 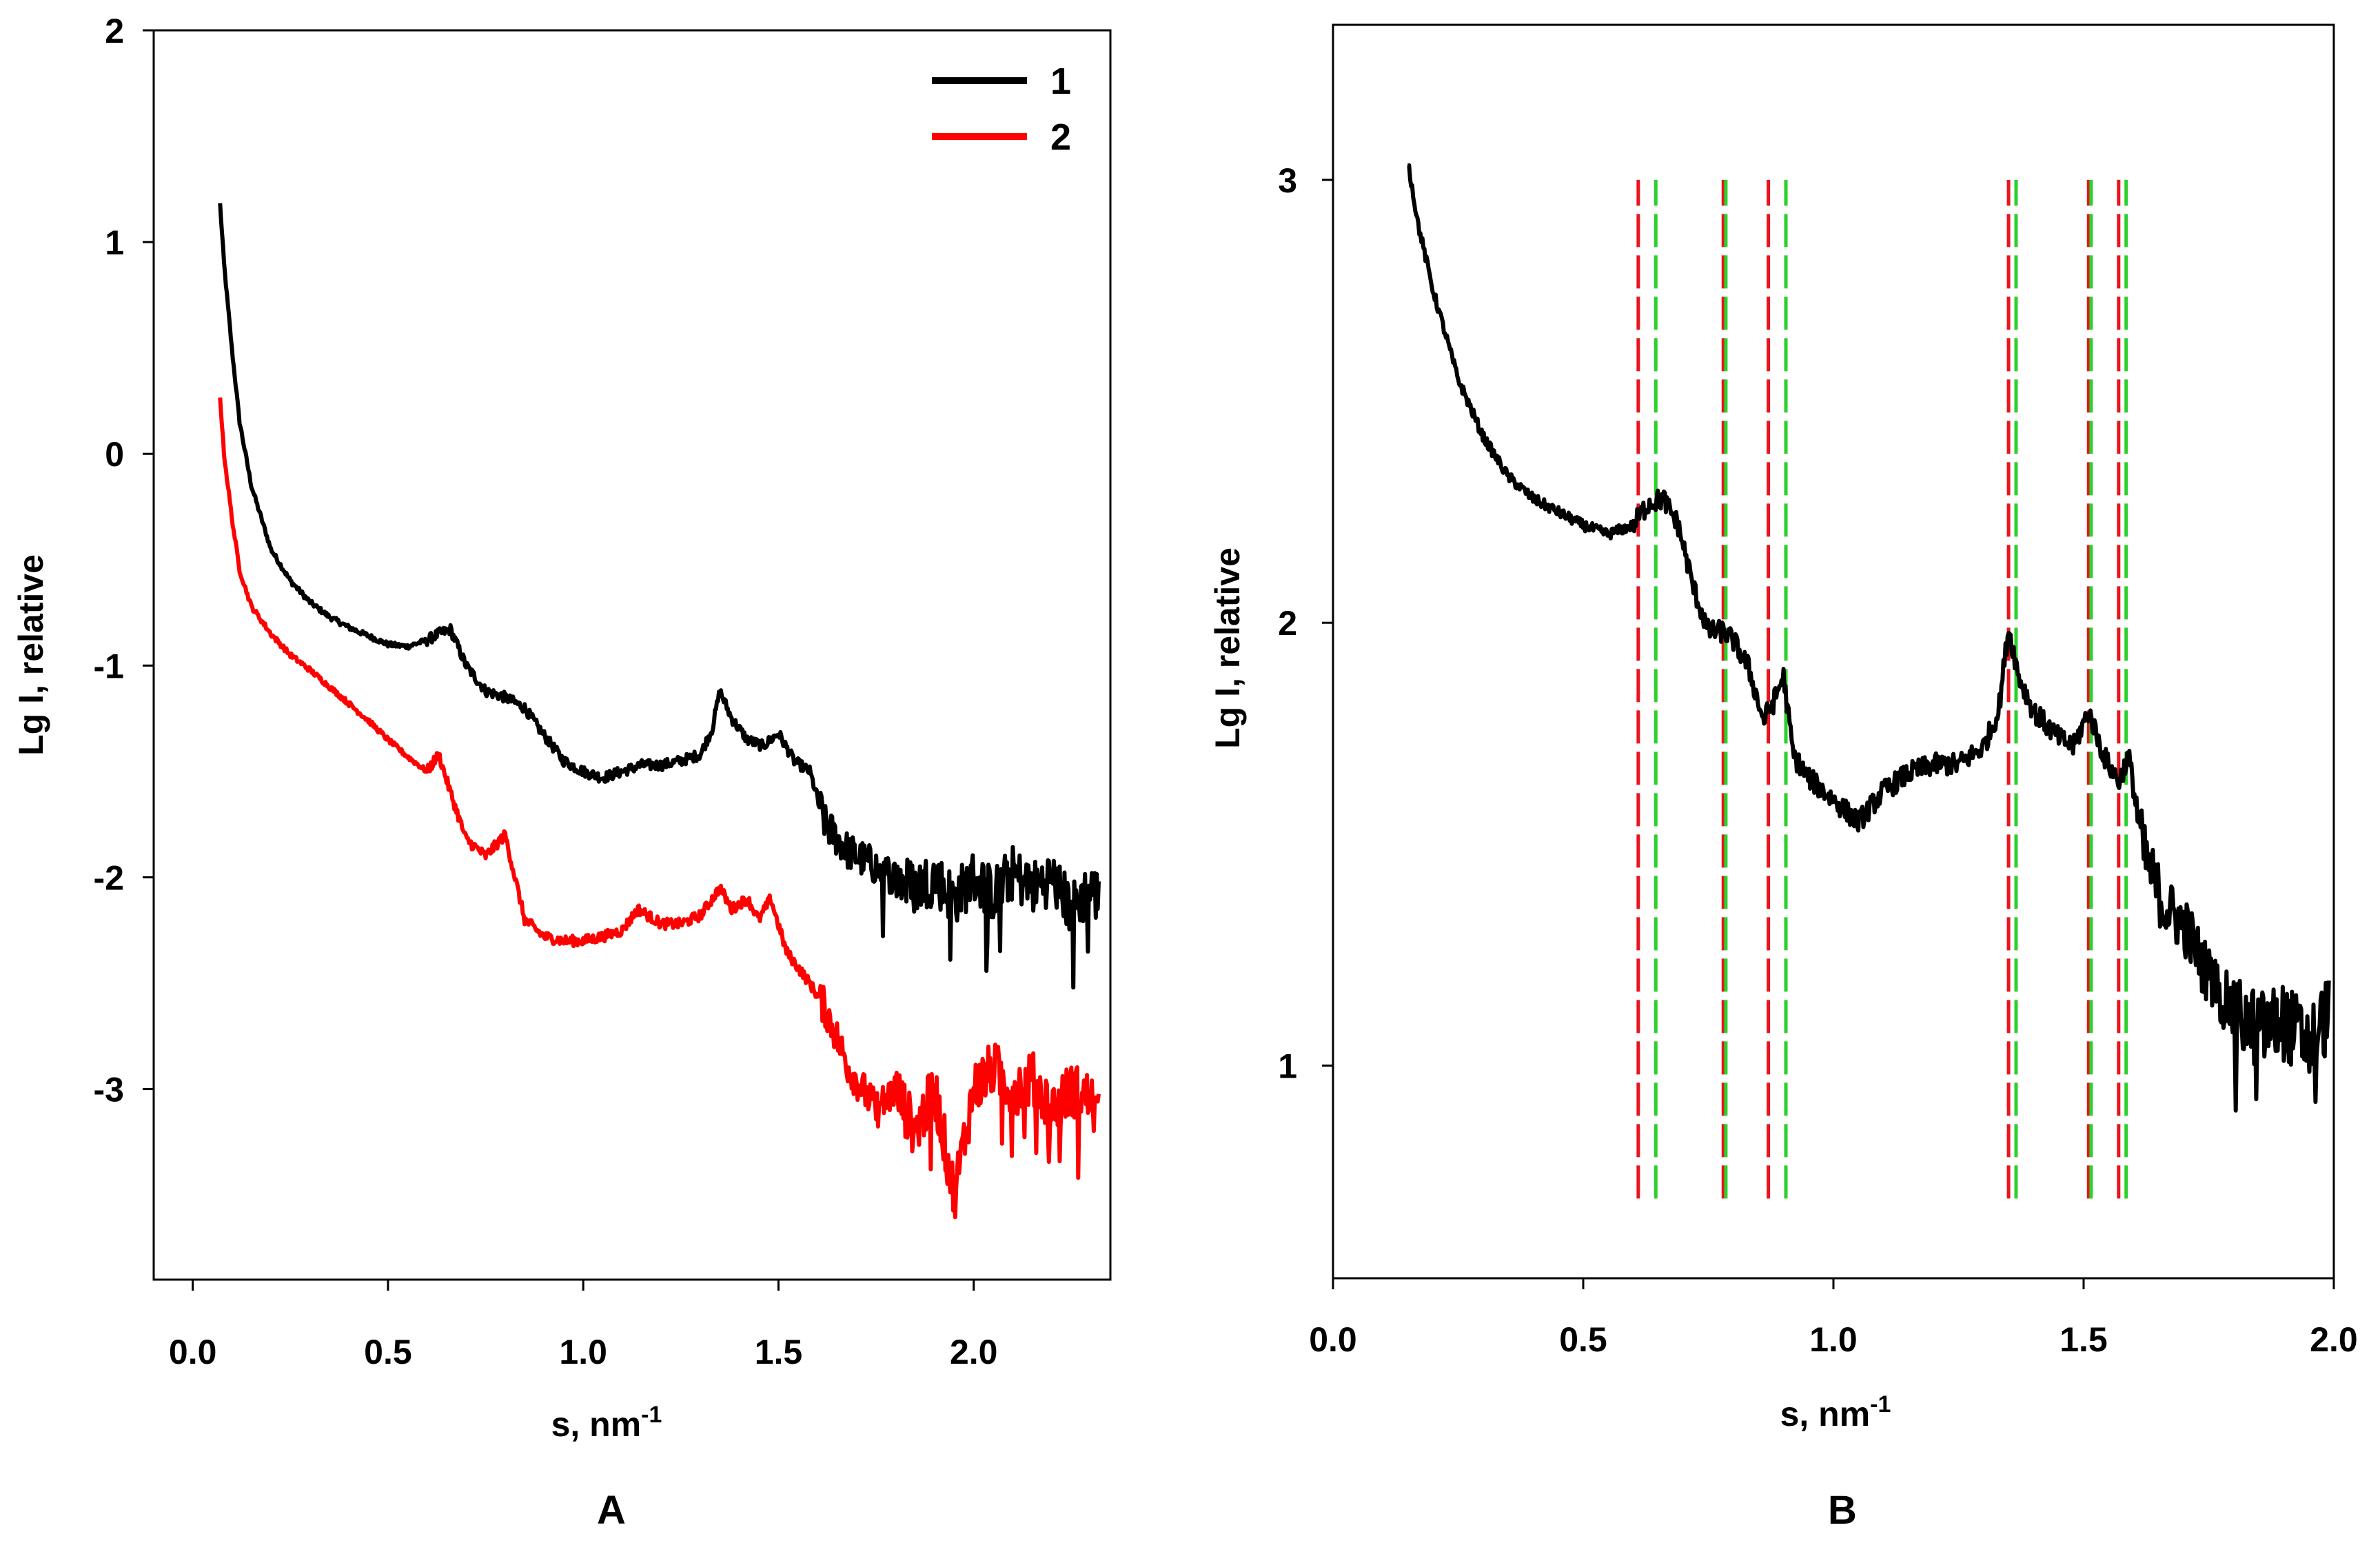 What do you see at coordinates (124, 560) in the screenshot?
I see `panel-a-y-ticks: -3 -2 -1 0 1 2` at bounding box center [124, 560].